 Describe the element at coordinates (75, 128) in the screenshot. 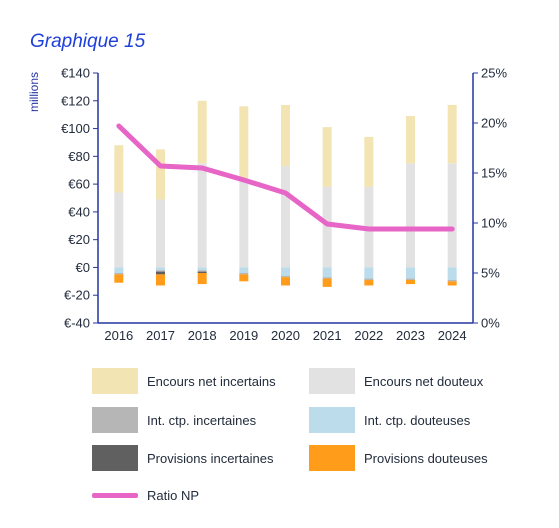

I see `y-tick-label: €100` at that location.